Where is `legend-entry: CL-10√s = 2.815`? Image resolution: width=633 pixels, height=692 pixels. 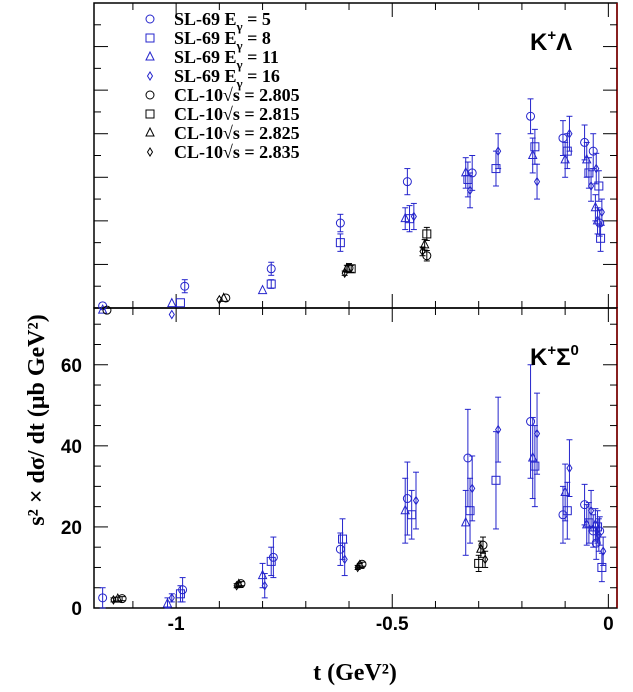
legend-entry: CL-10√s = 2.815 is located at coordinates (237, 114).